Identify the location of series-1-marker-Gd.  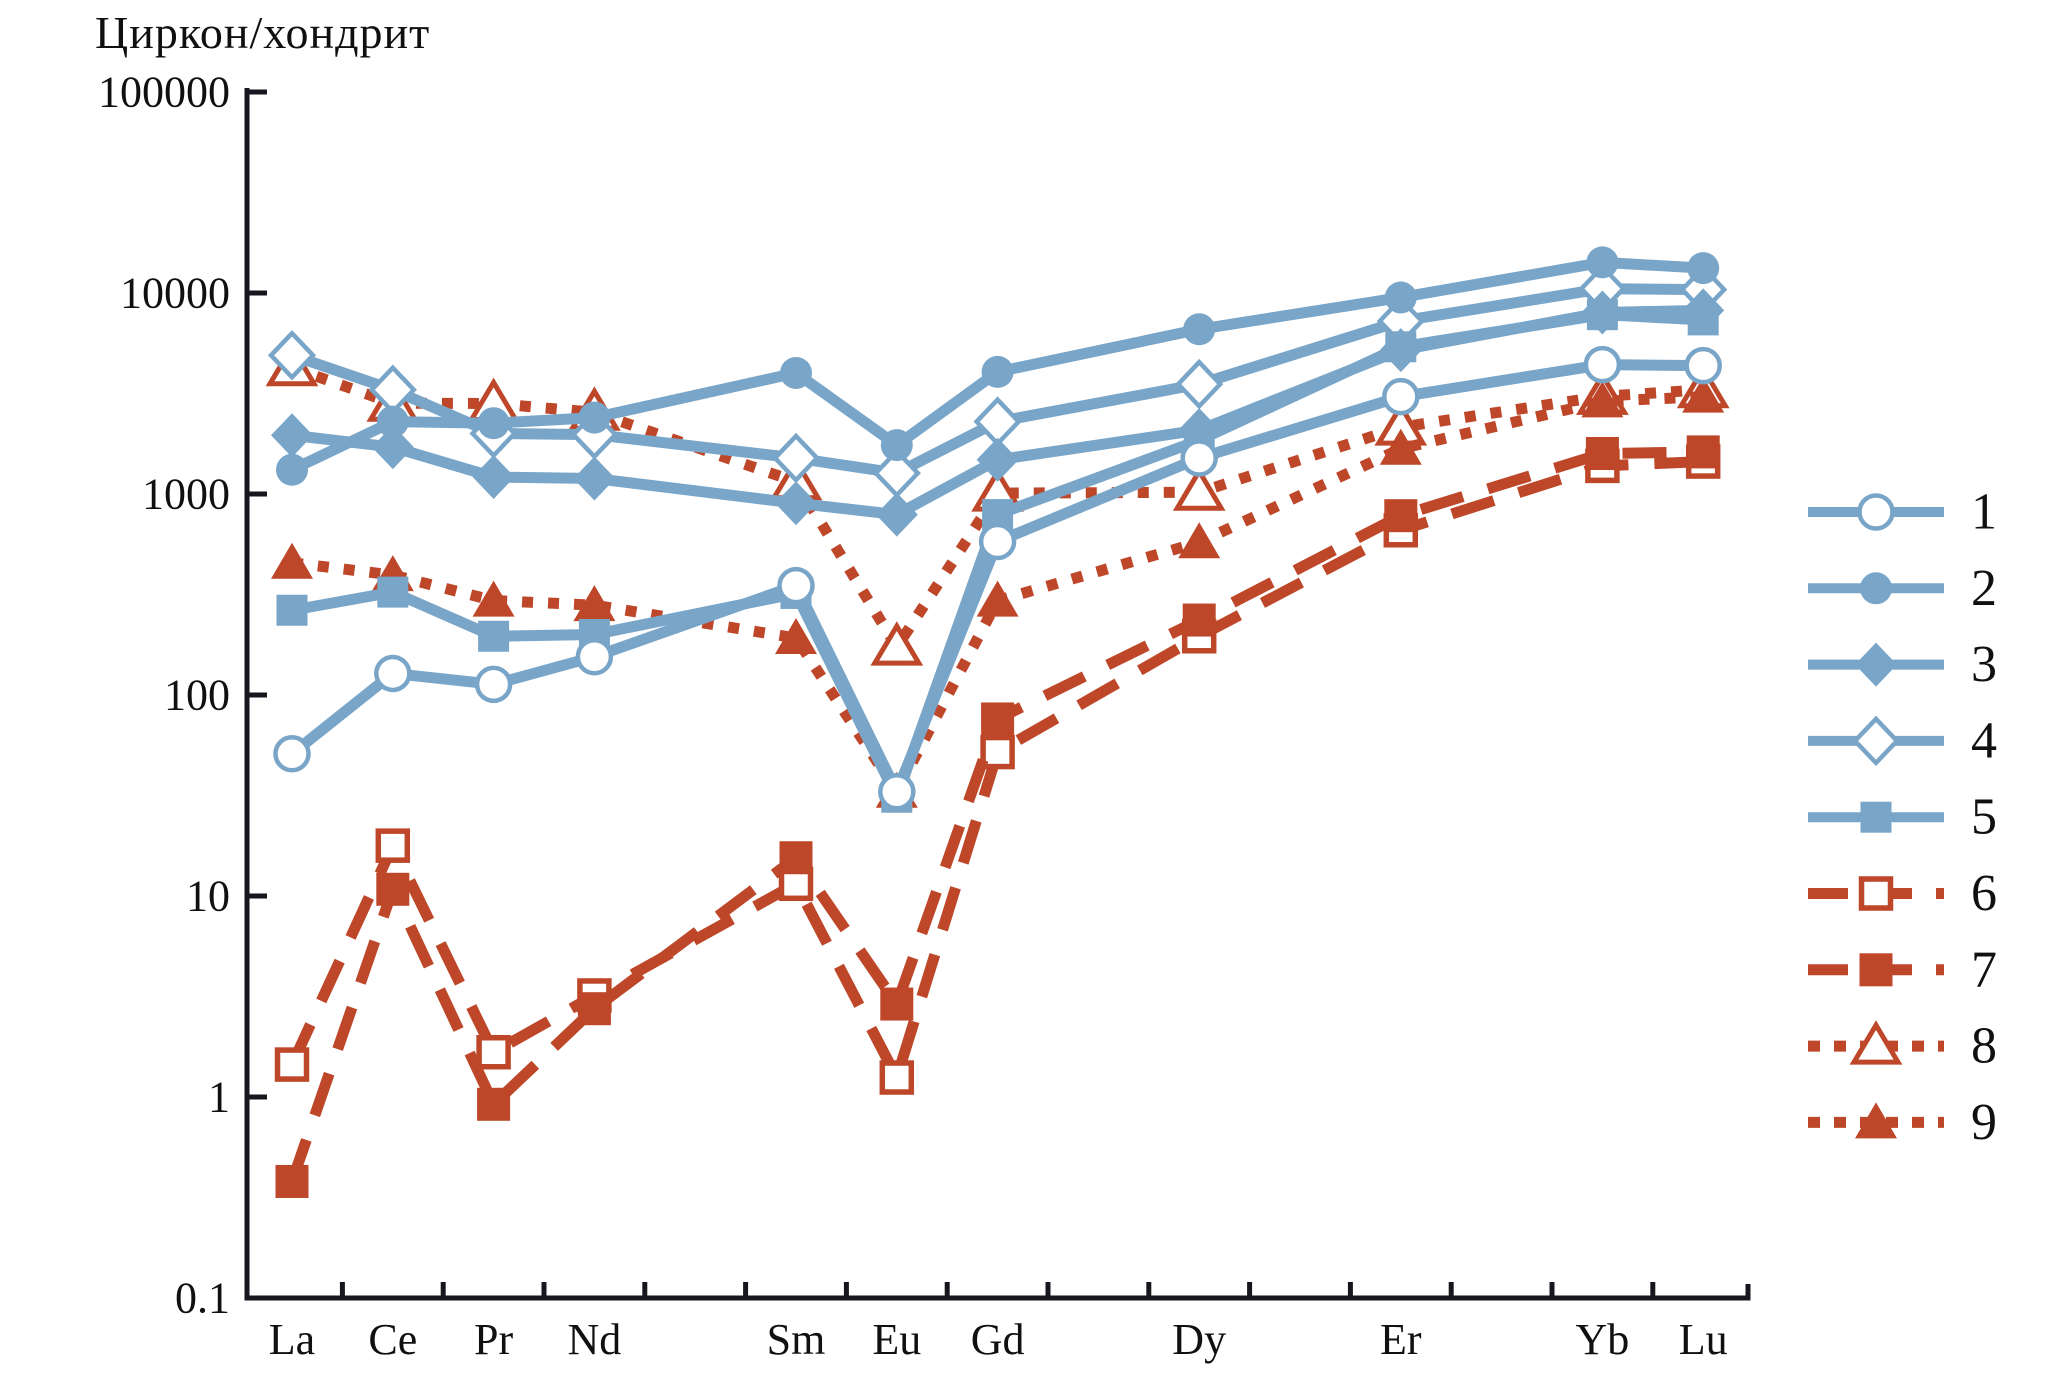
(997, 541).